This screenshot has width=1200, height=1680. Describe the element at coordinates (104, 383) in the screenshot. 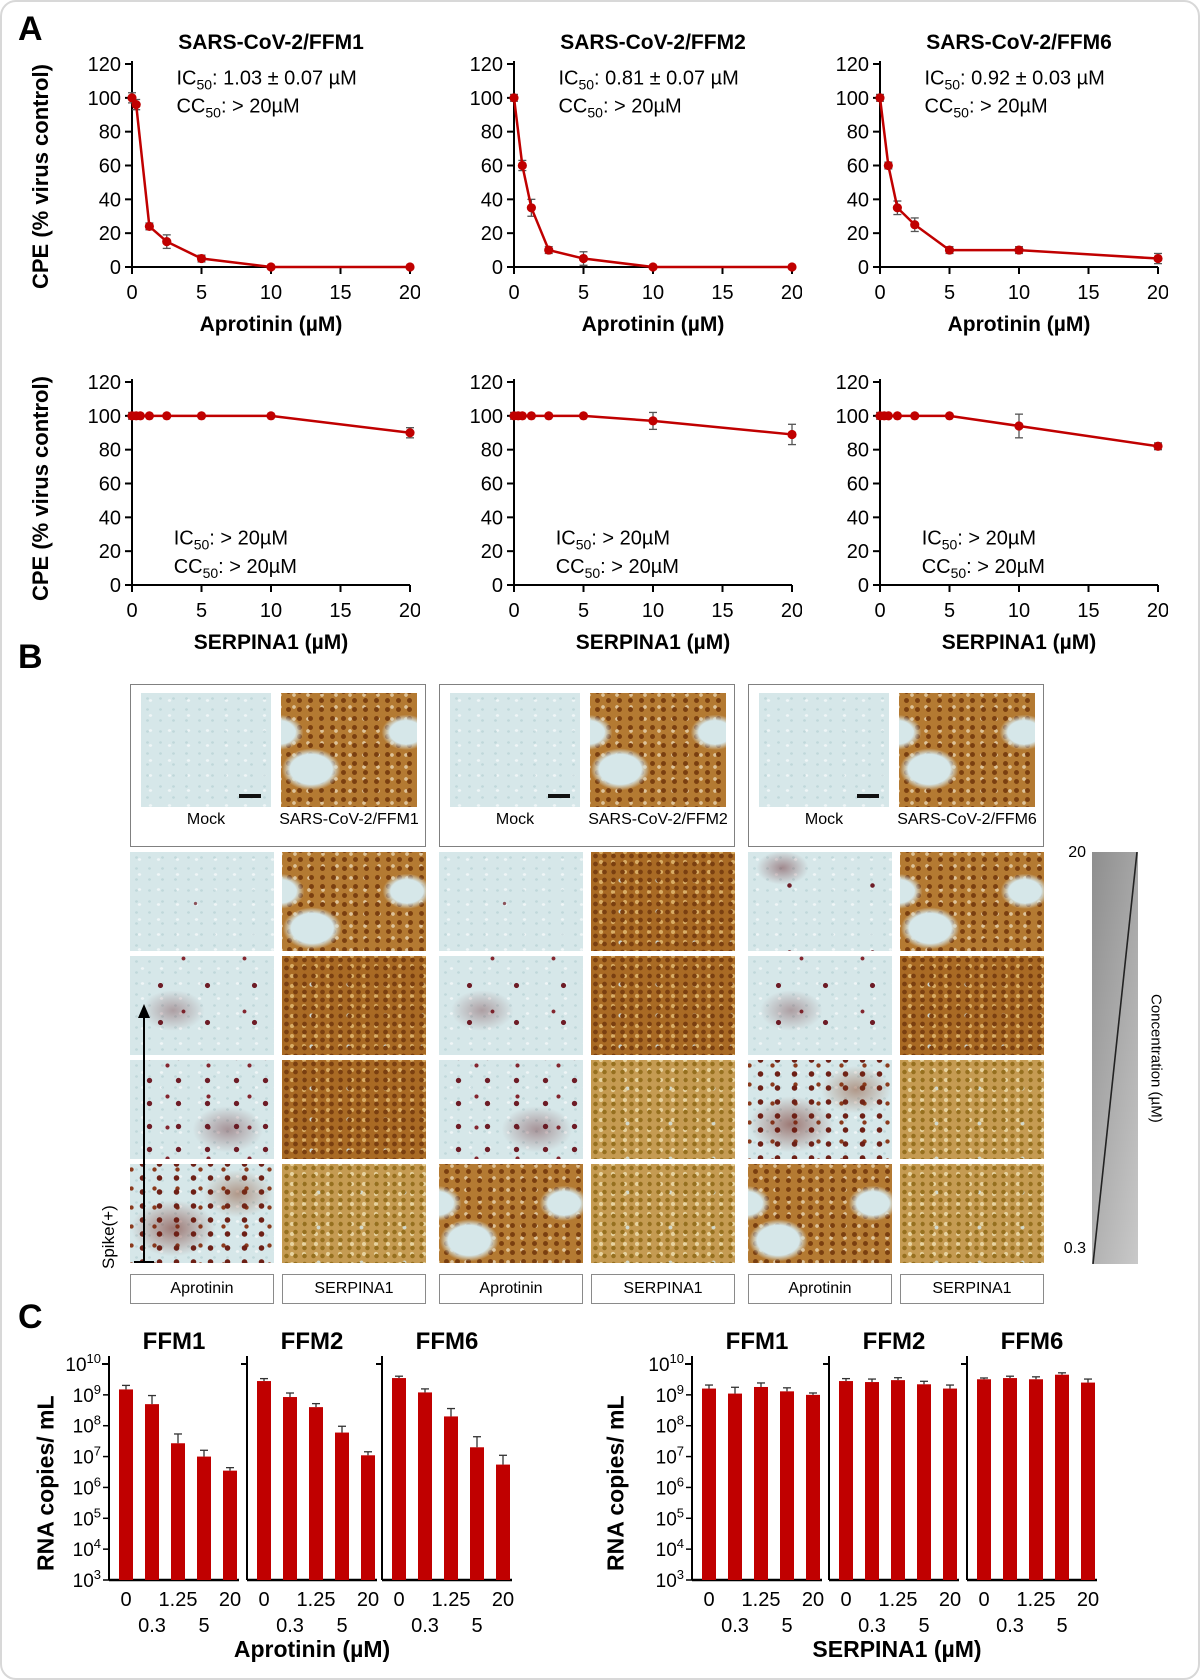

I see `svg-text: 120` at that location.